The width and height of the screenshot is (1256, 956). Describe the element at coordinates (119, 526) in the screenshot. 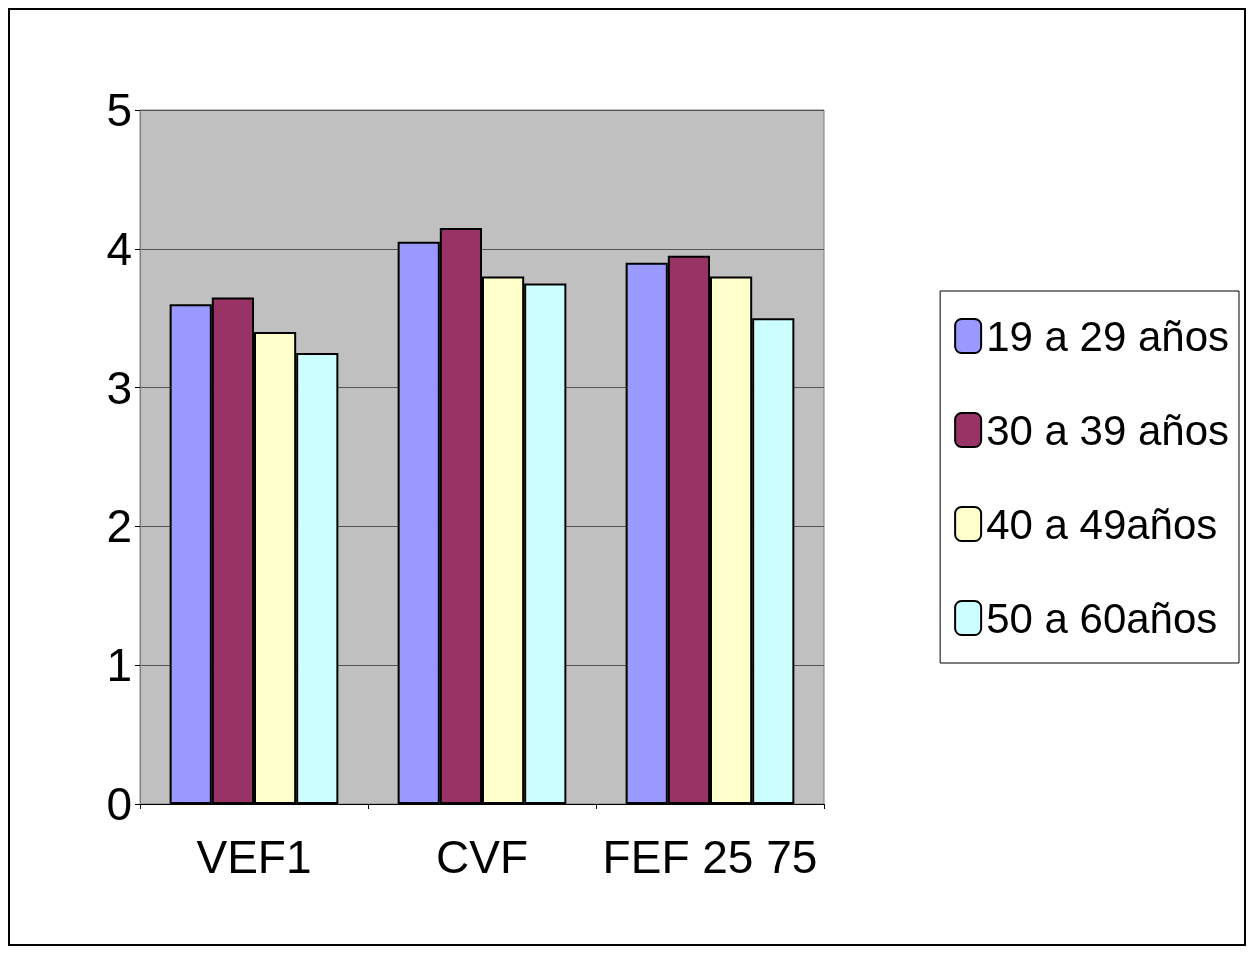

I see `y-tick-label: 2` at that location.